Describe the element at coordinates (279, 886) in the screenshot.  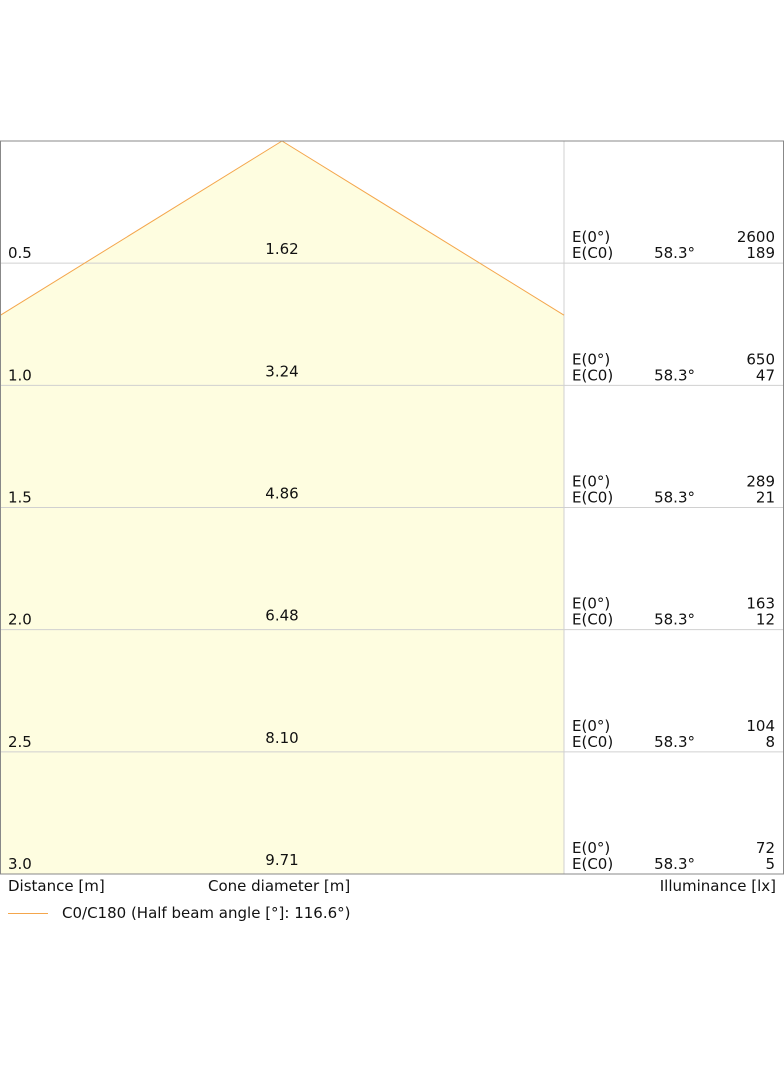
I see `cone-diameter-axis-label: Cone diameter [m]` at that location.